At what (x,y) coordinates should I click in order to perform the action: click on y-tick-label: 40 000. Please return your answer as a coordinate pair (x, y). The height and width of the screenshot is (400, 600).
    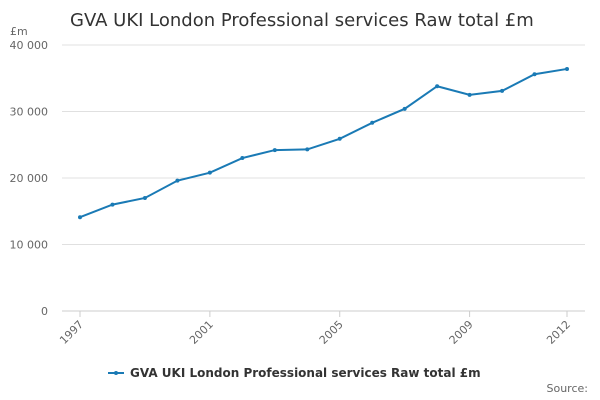
    Looking at the image, I should click on (29, 45).